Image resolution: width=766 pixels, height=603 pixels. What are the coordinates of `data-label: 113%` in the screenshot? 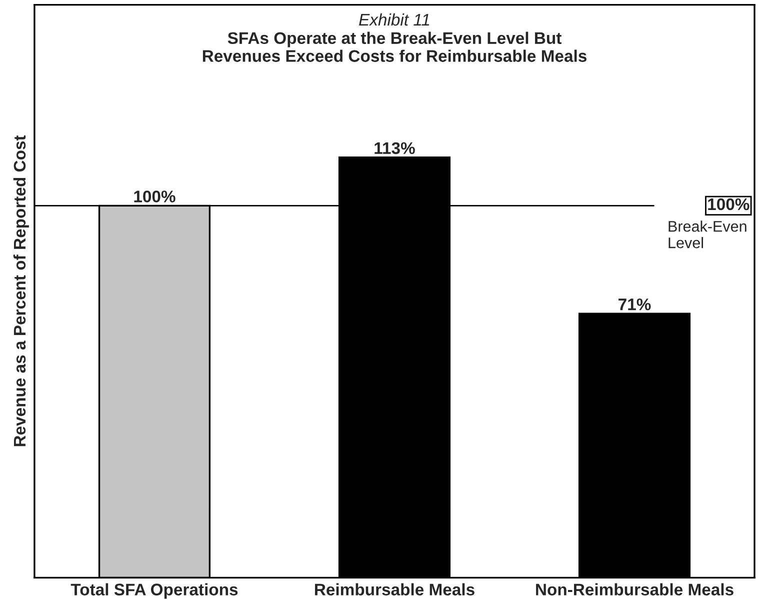 It's located at (394, 148).